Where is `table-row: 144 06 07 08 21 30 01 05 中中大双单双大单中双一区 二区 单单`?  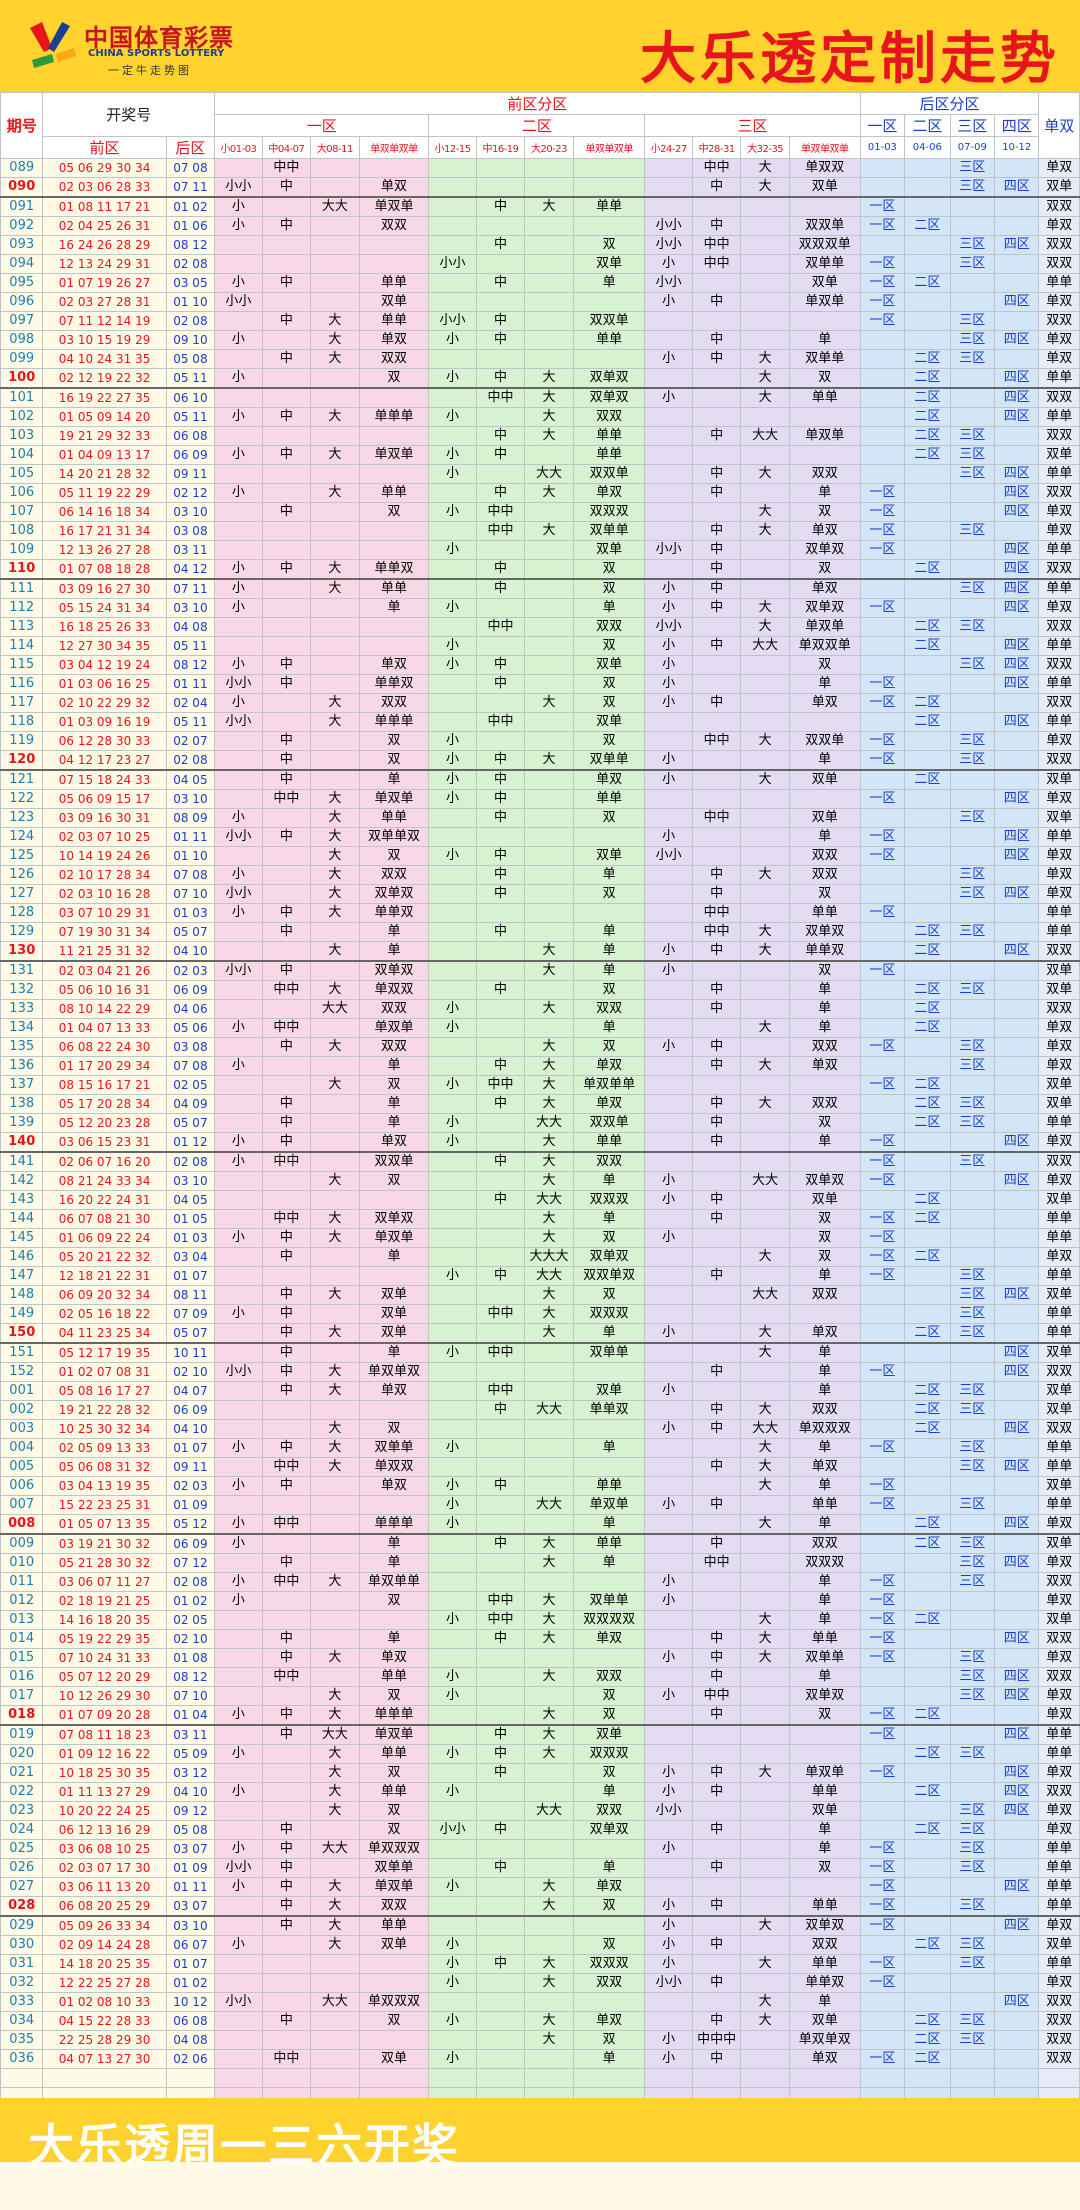 table-row: 144 06 07 08 21 30 01 05 中中大双单双大单中双一区 二区 单单 is located at coordinates (540, 1219).